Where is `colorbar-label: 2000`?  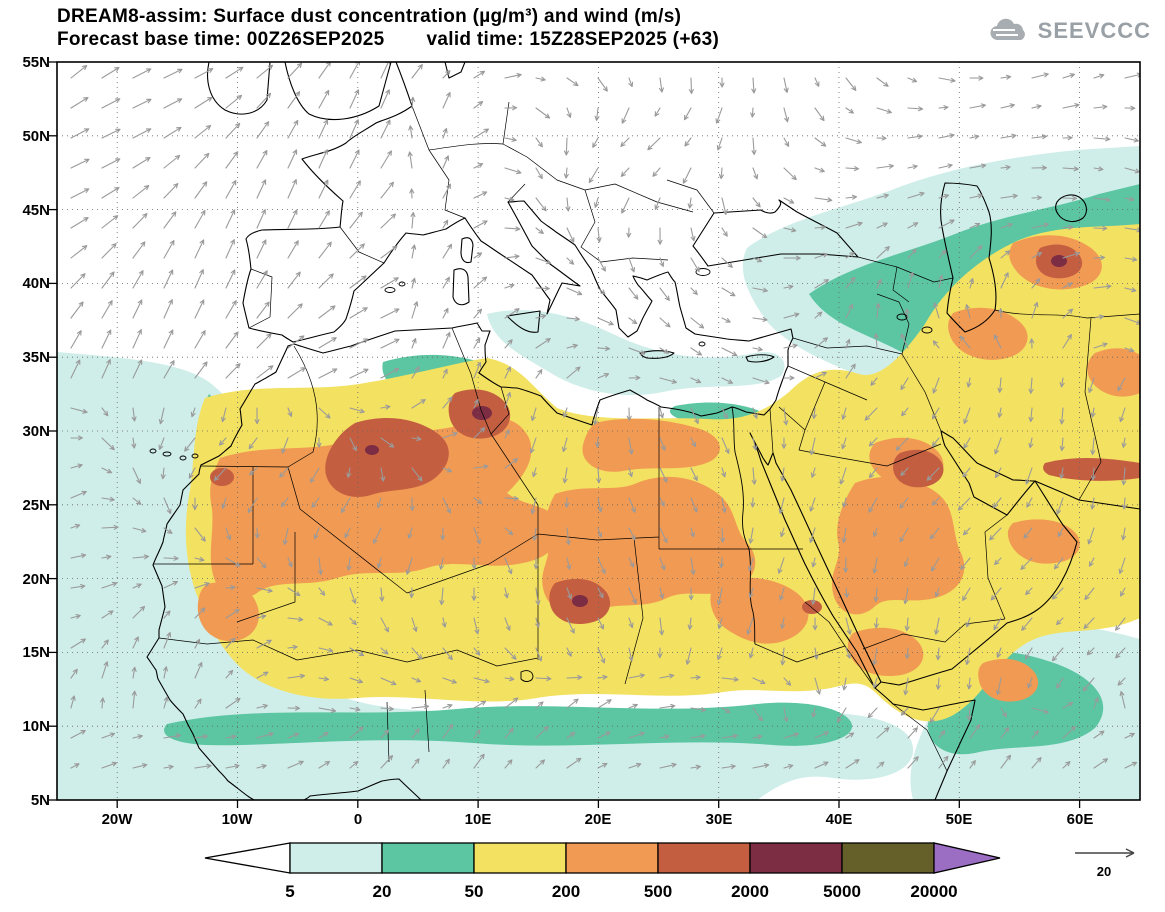 colorbar-label: 2000 is located at coordinates (750, 891).